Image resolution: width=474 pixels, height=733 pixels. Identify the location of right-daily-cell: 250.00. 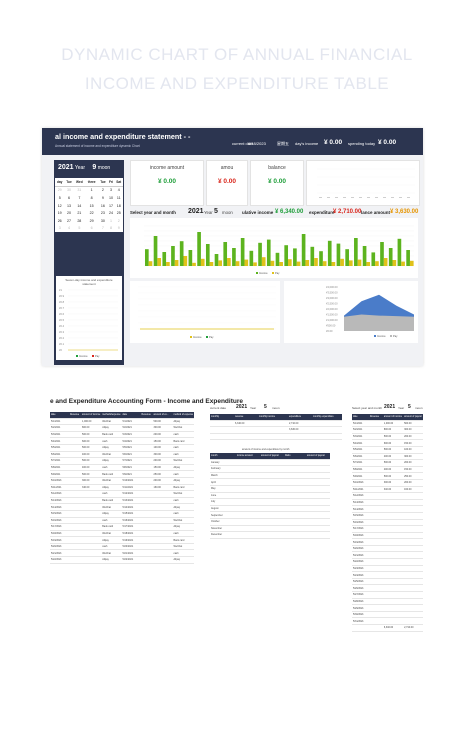
(413, 476).